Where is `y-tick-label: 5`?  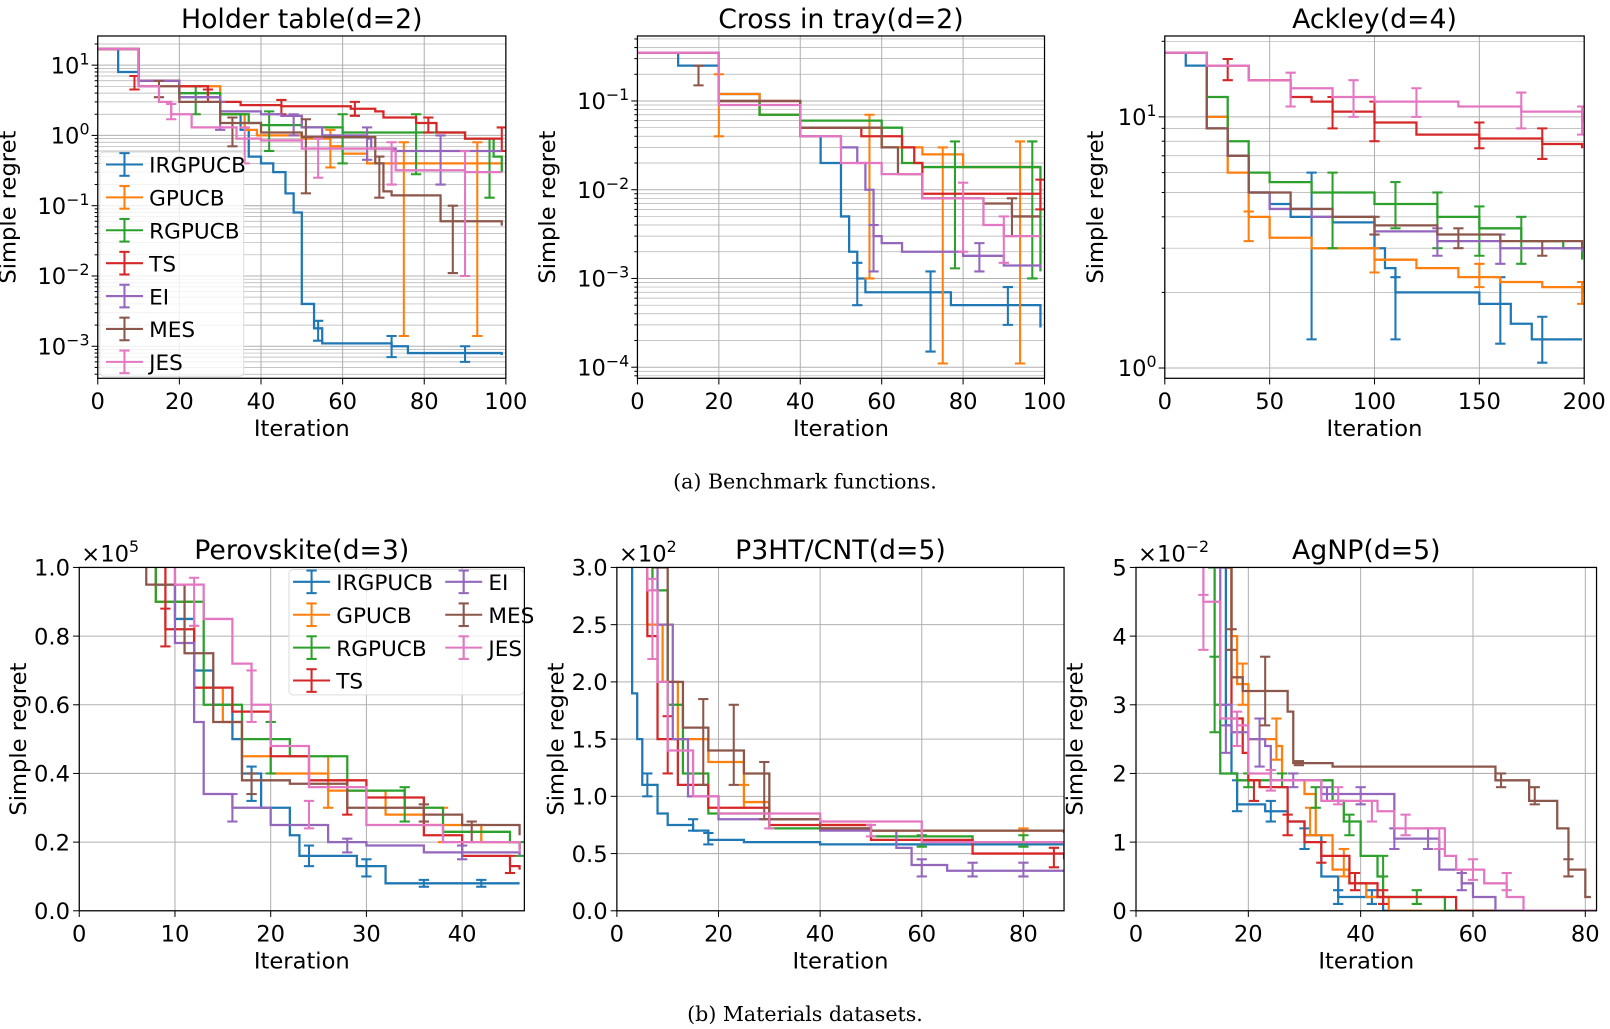 y-tick-label: 5 is located at coordinates (1119, 569).